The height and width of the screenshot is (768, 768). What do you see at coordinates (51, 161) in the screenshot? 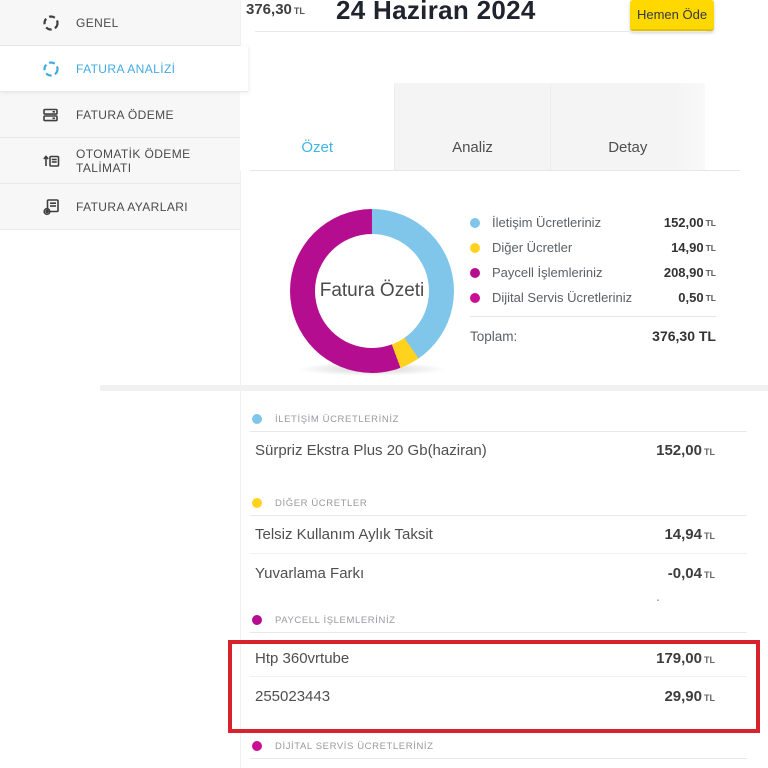
I see `auto-payment-icon` at bounding box center [51, 161].